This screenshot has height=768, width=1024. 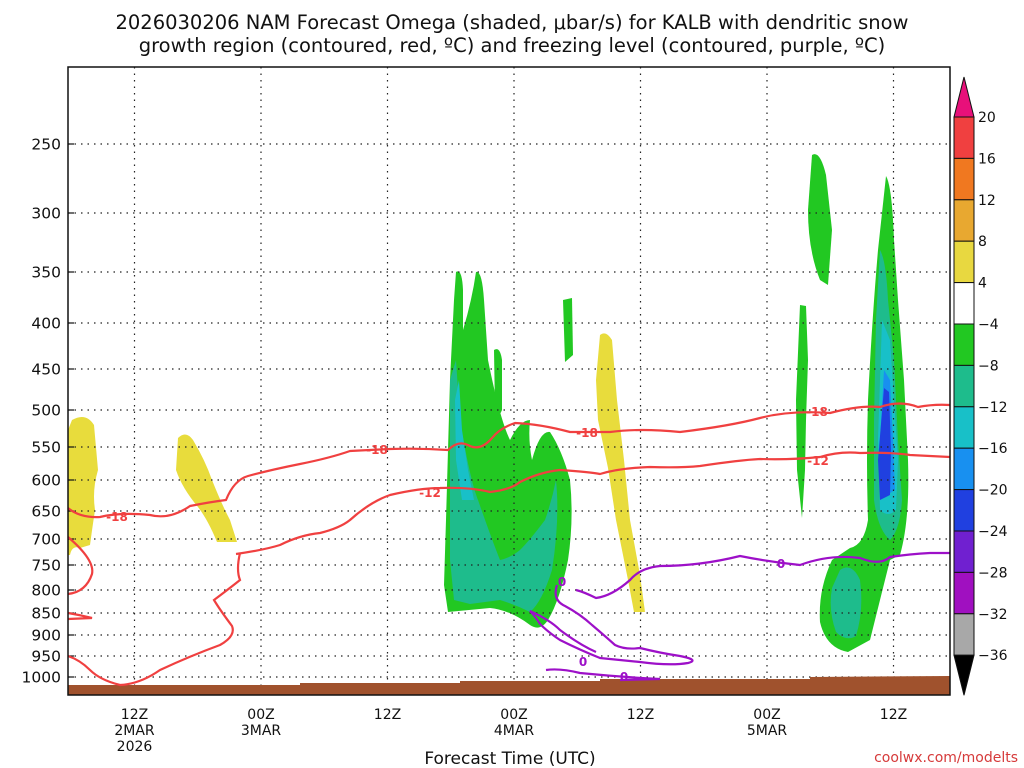 What do you see at coordinates (739, 616) in the screenshot?
I see `freezing-level-contours` at bounding box center [739, 616].